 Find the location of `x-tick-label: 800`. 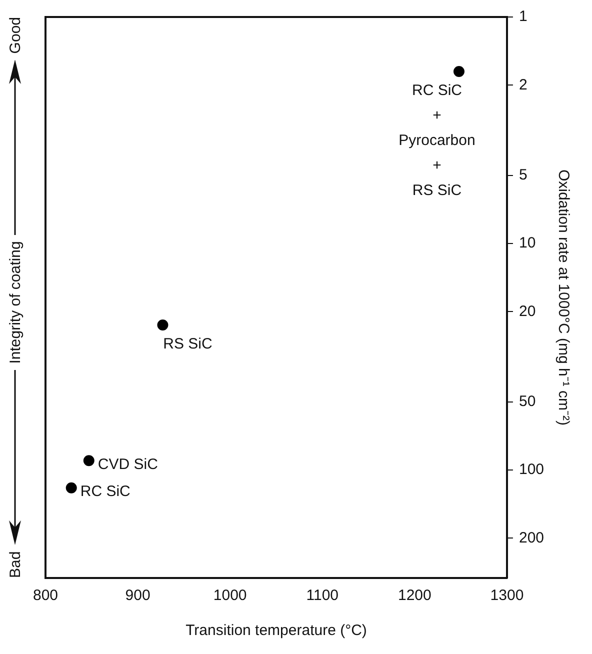

x-tick-label: 800 is located at coordinates (45, 595).